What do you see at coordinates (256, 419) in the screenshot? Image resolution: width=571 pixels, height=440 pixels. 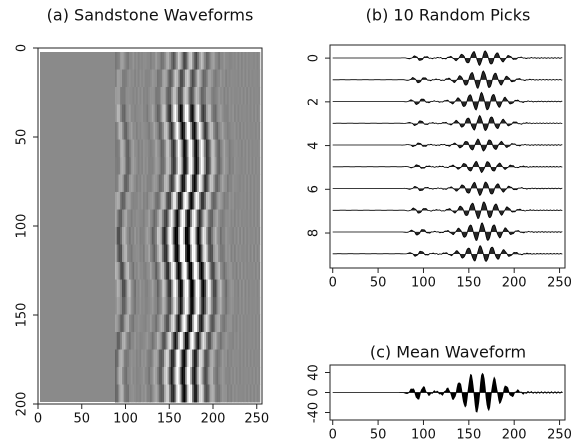 I see `x-tick-label: 250` at bounding box center [256, 419].